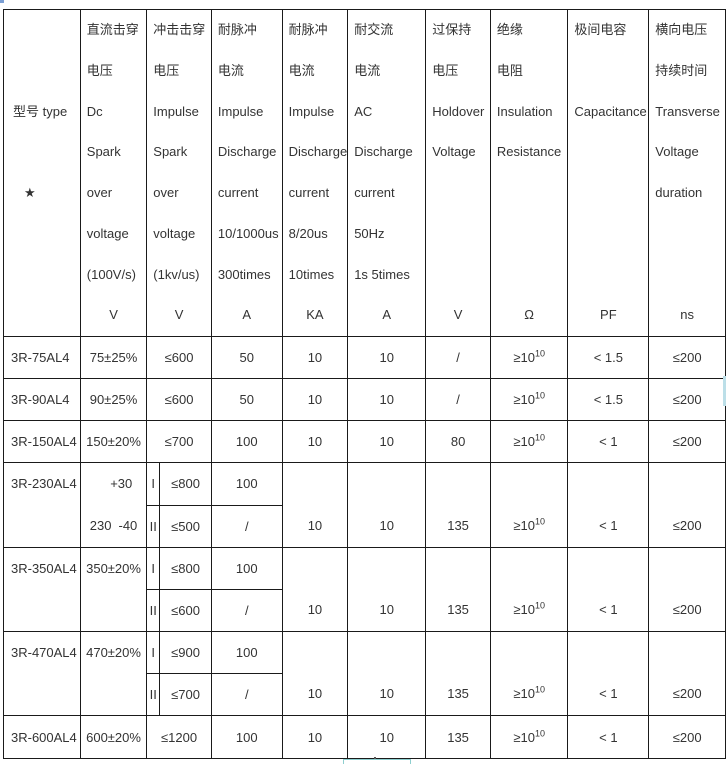  I want to click on cell-dc-voltage-tolerance: +30 230 -40, so click(113, 505).